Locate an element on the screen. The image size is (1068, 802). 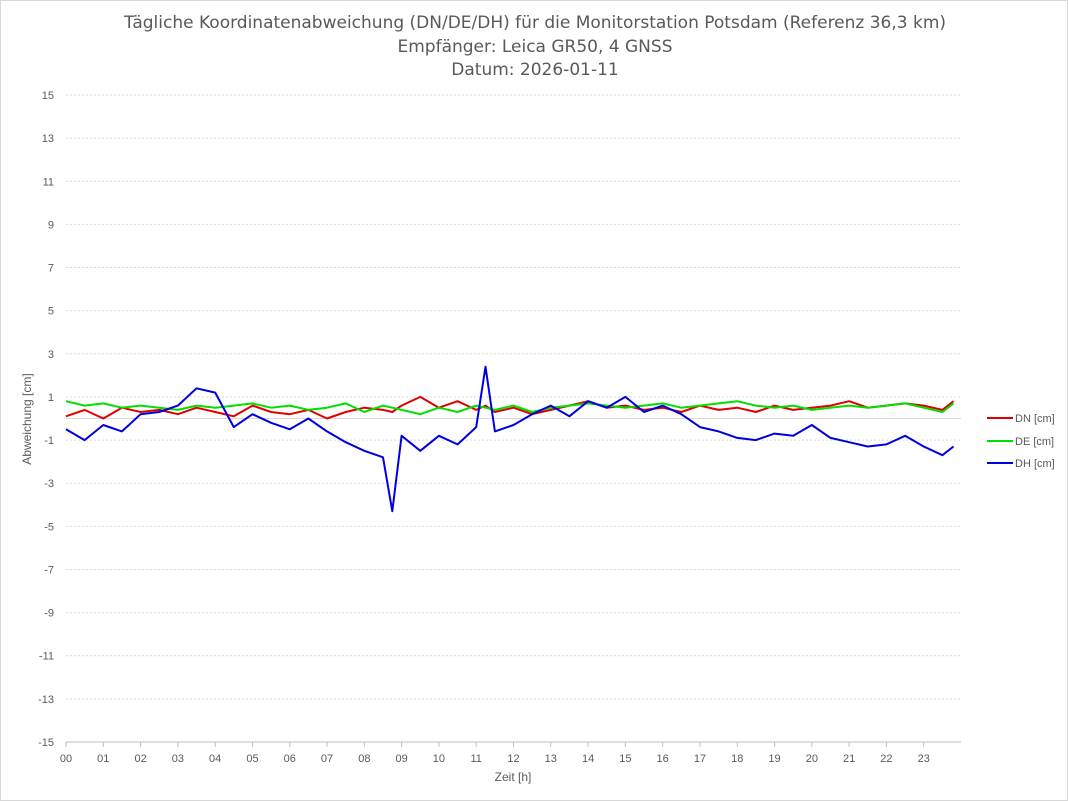
x-tick-label: 08 is located at coordinates (364, 759).